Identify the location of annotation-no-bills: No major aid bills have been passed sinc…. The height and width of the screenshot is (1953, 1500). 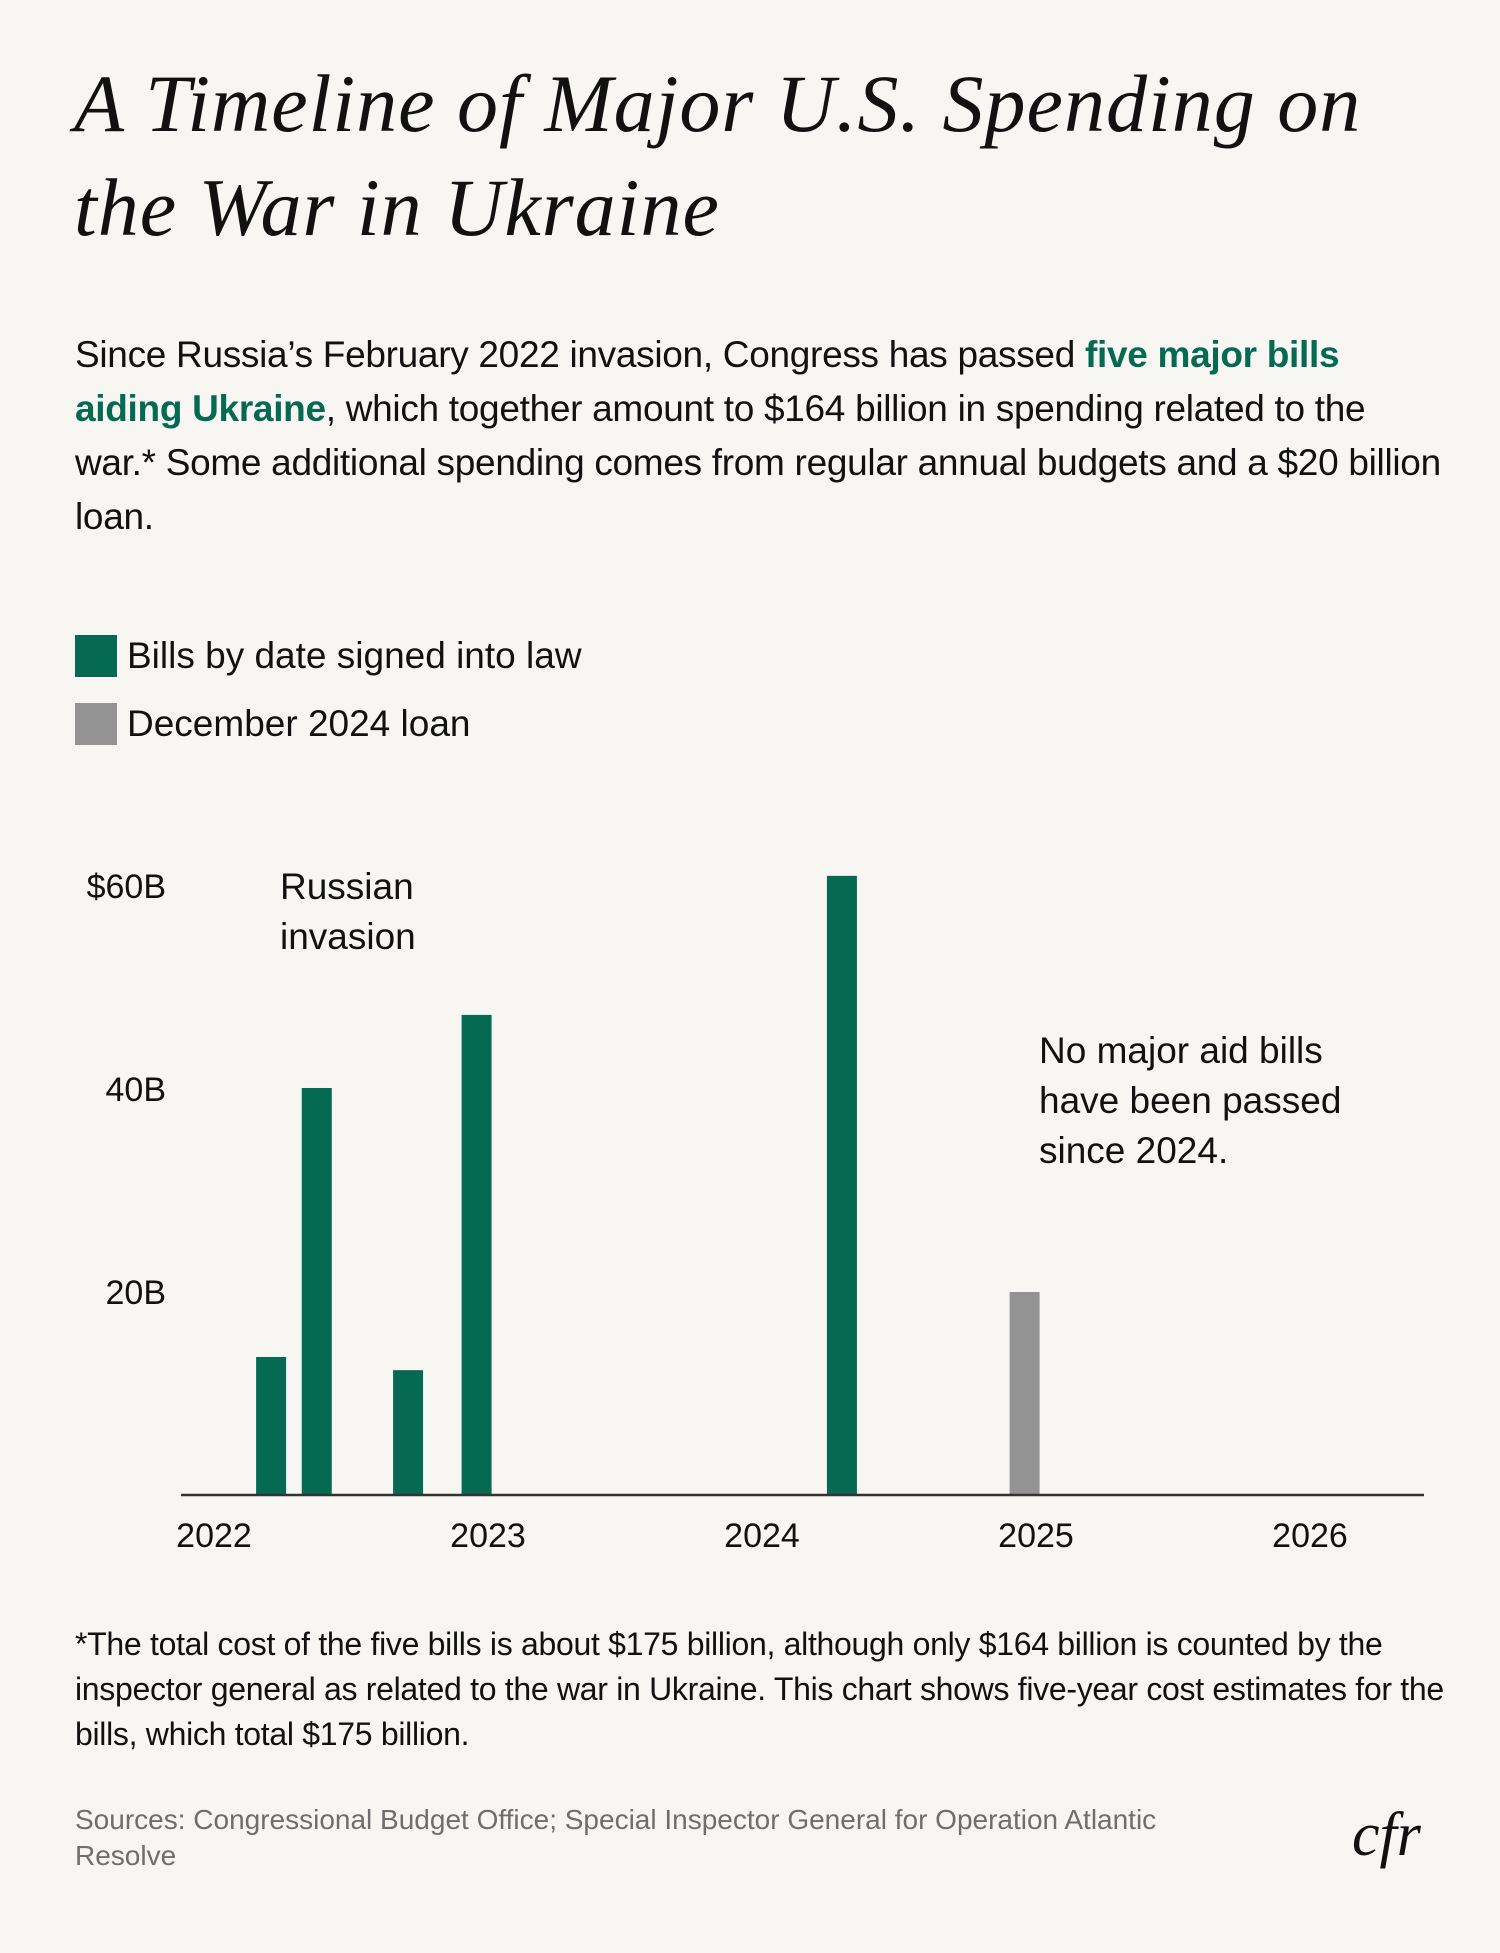
(1190, 1100).